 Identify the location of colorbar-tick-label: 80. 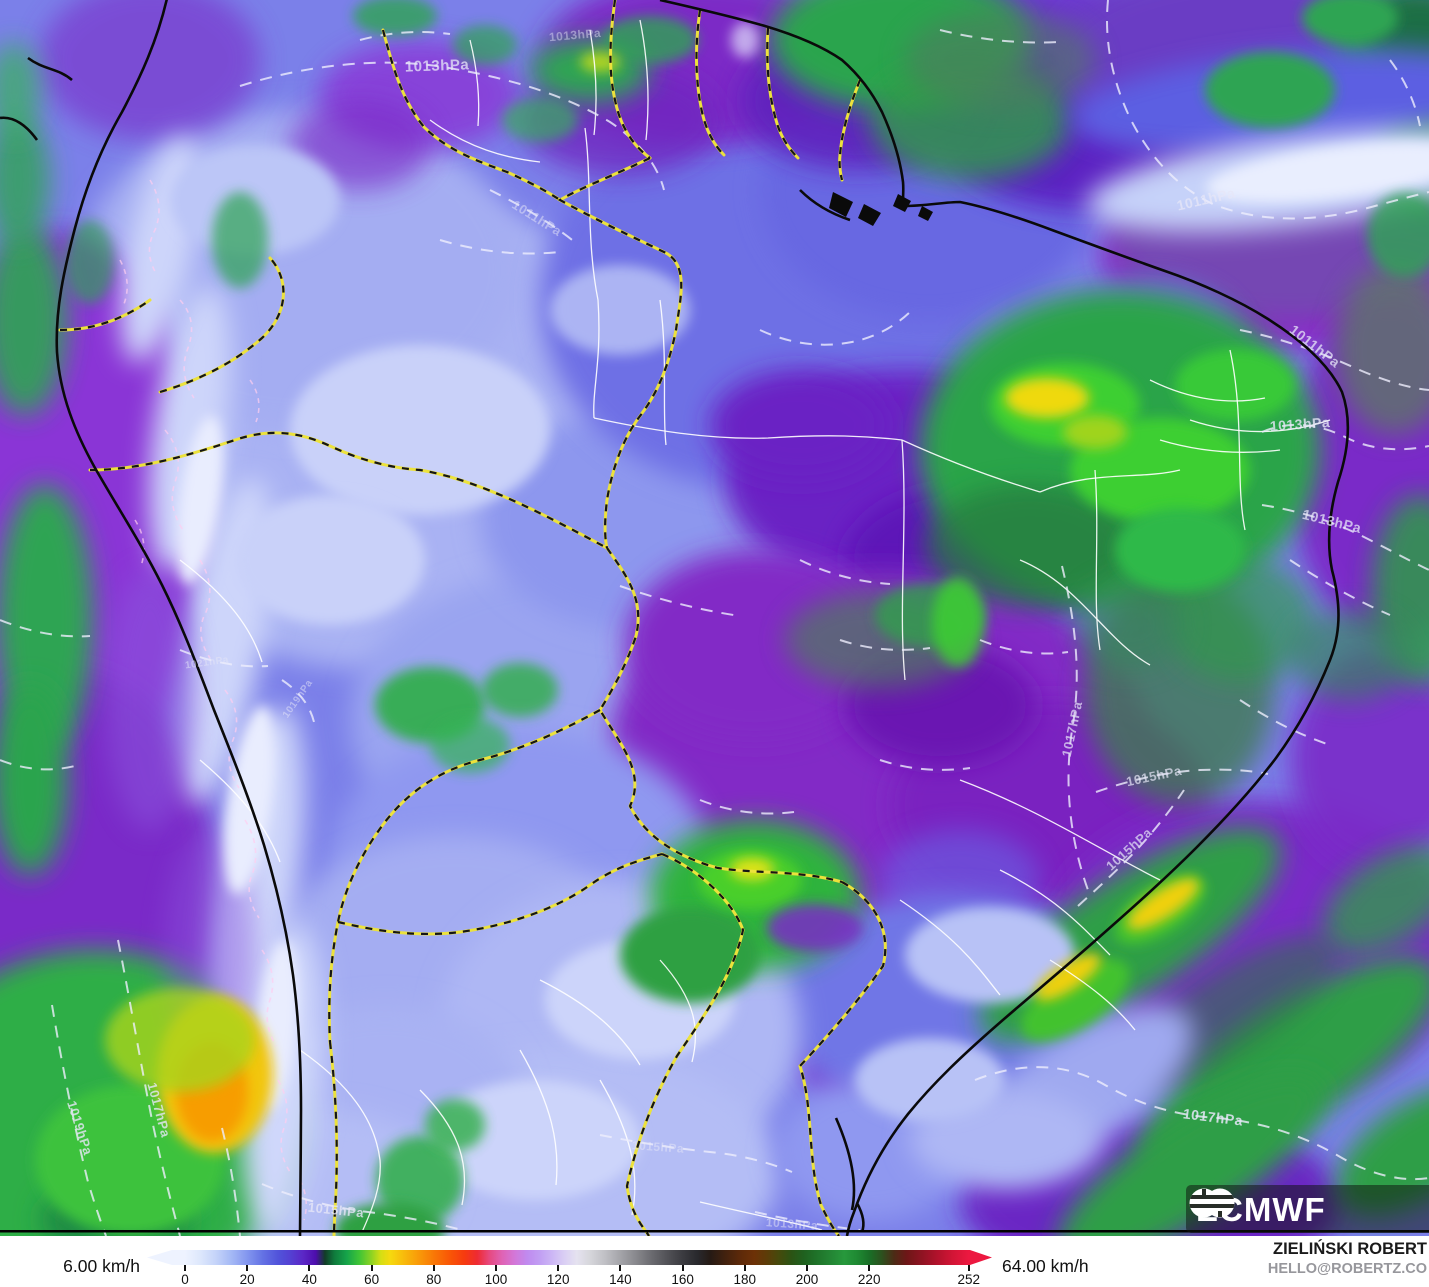
(434, 1279).